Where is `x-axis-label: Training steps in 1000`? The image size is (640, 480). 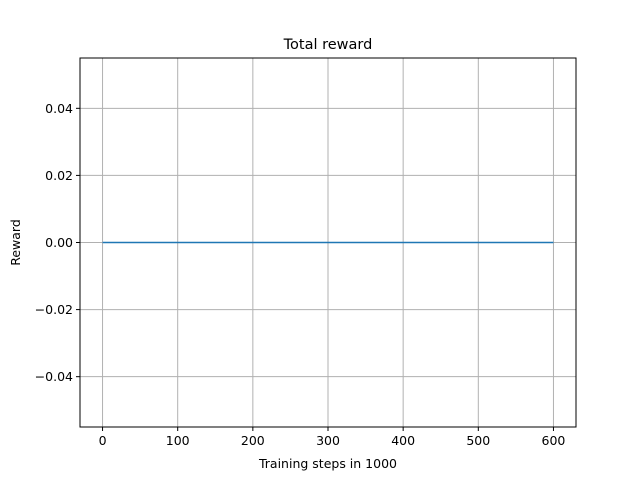 x-axis-label: Training steps in 1000 is located at coordinates (327, 463).